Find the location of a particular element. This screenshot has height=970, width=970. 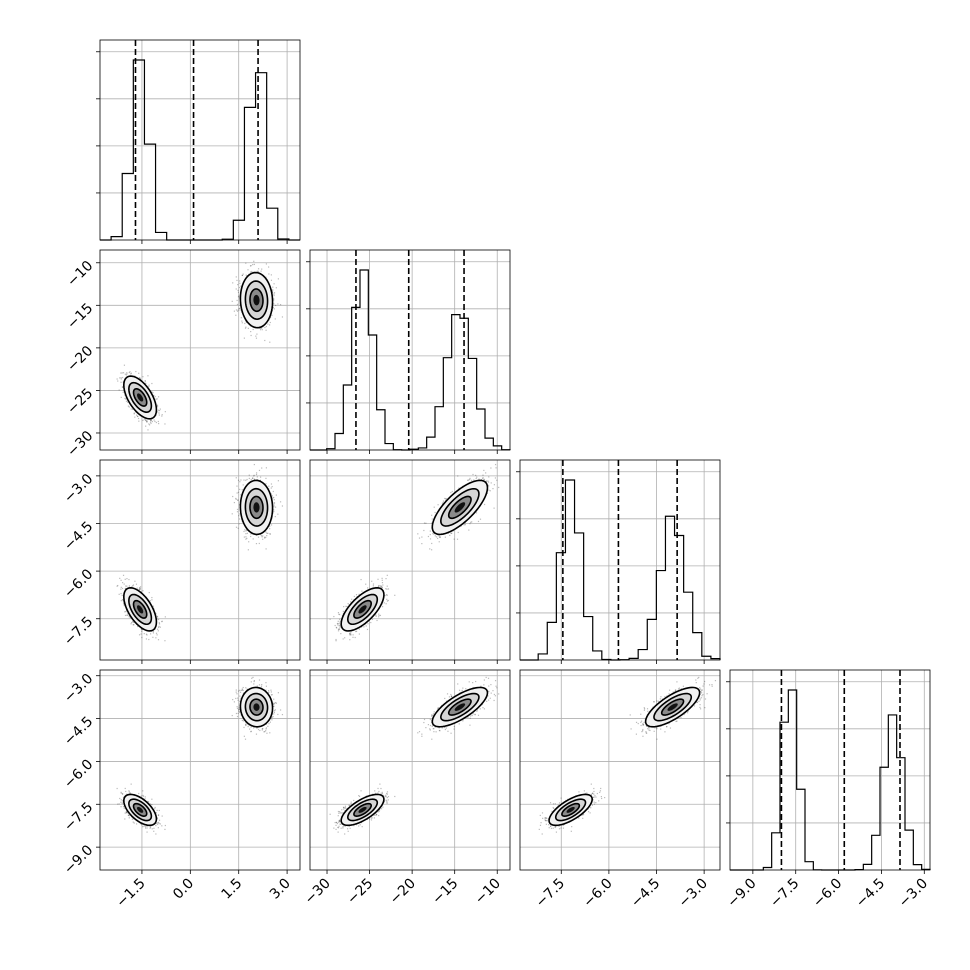

grid is located at coordinates (214, 140).